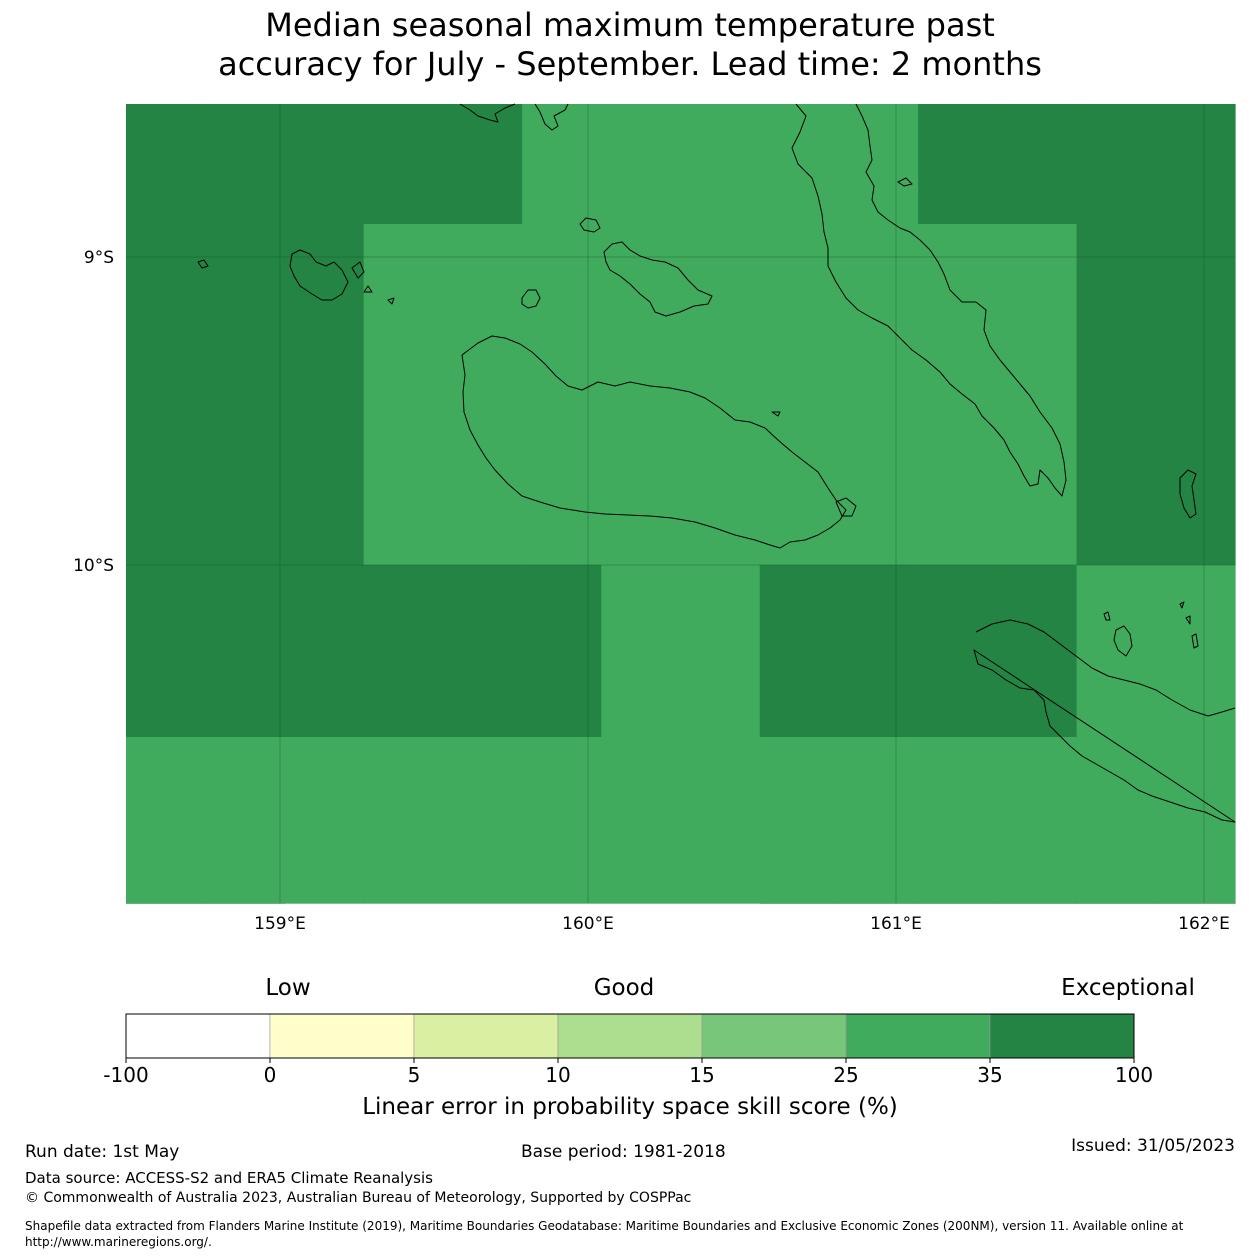 Image resolution: width=1260 pixels, height=1260 pixels. I want to click on legend-tick-label: 10, so click(557, 1075).